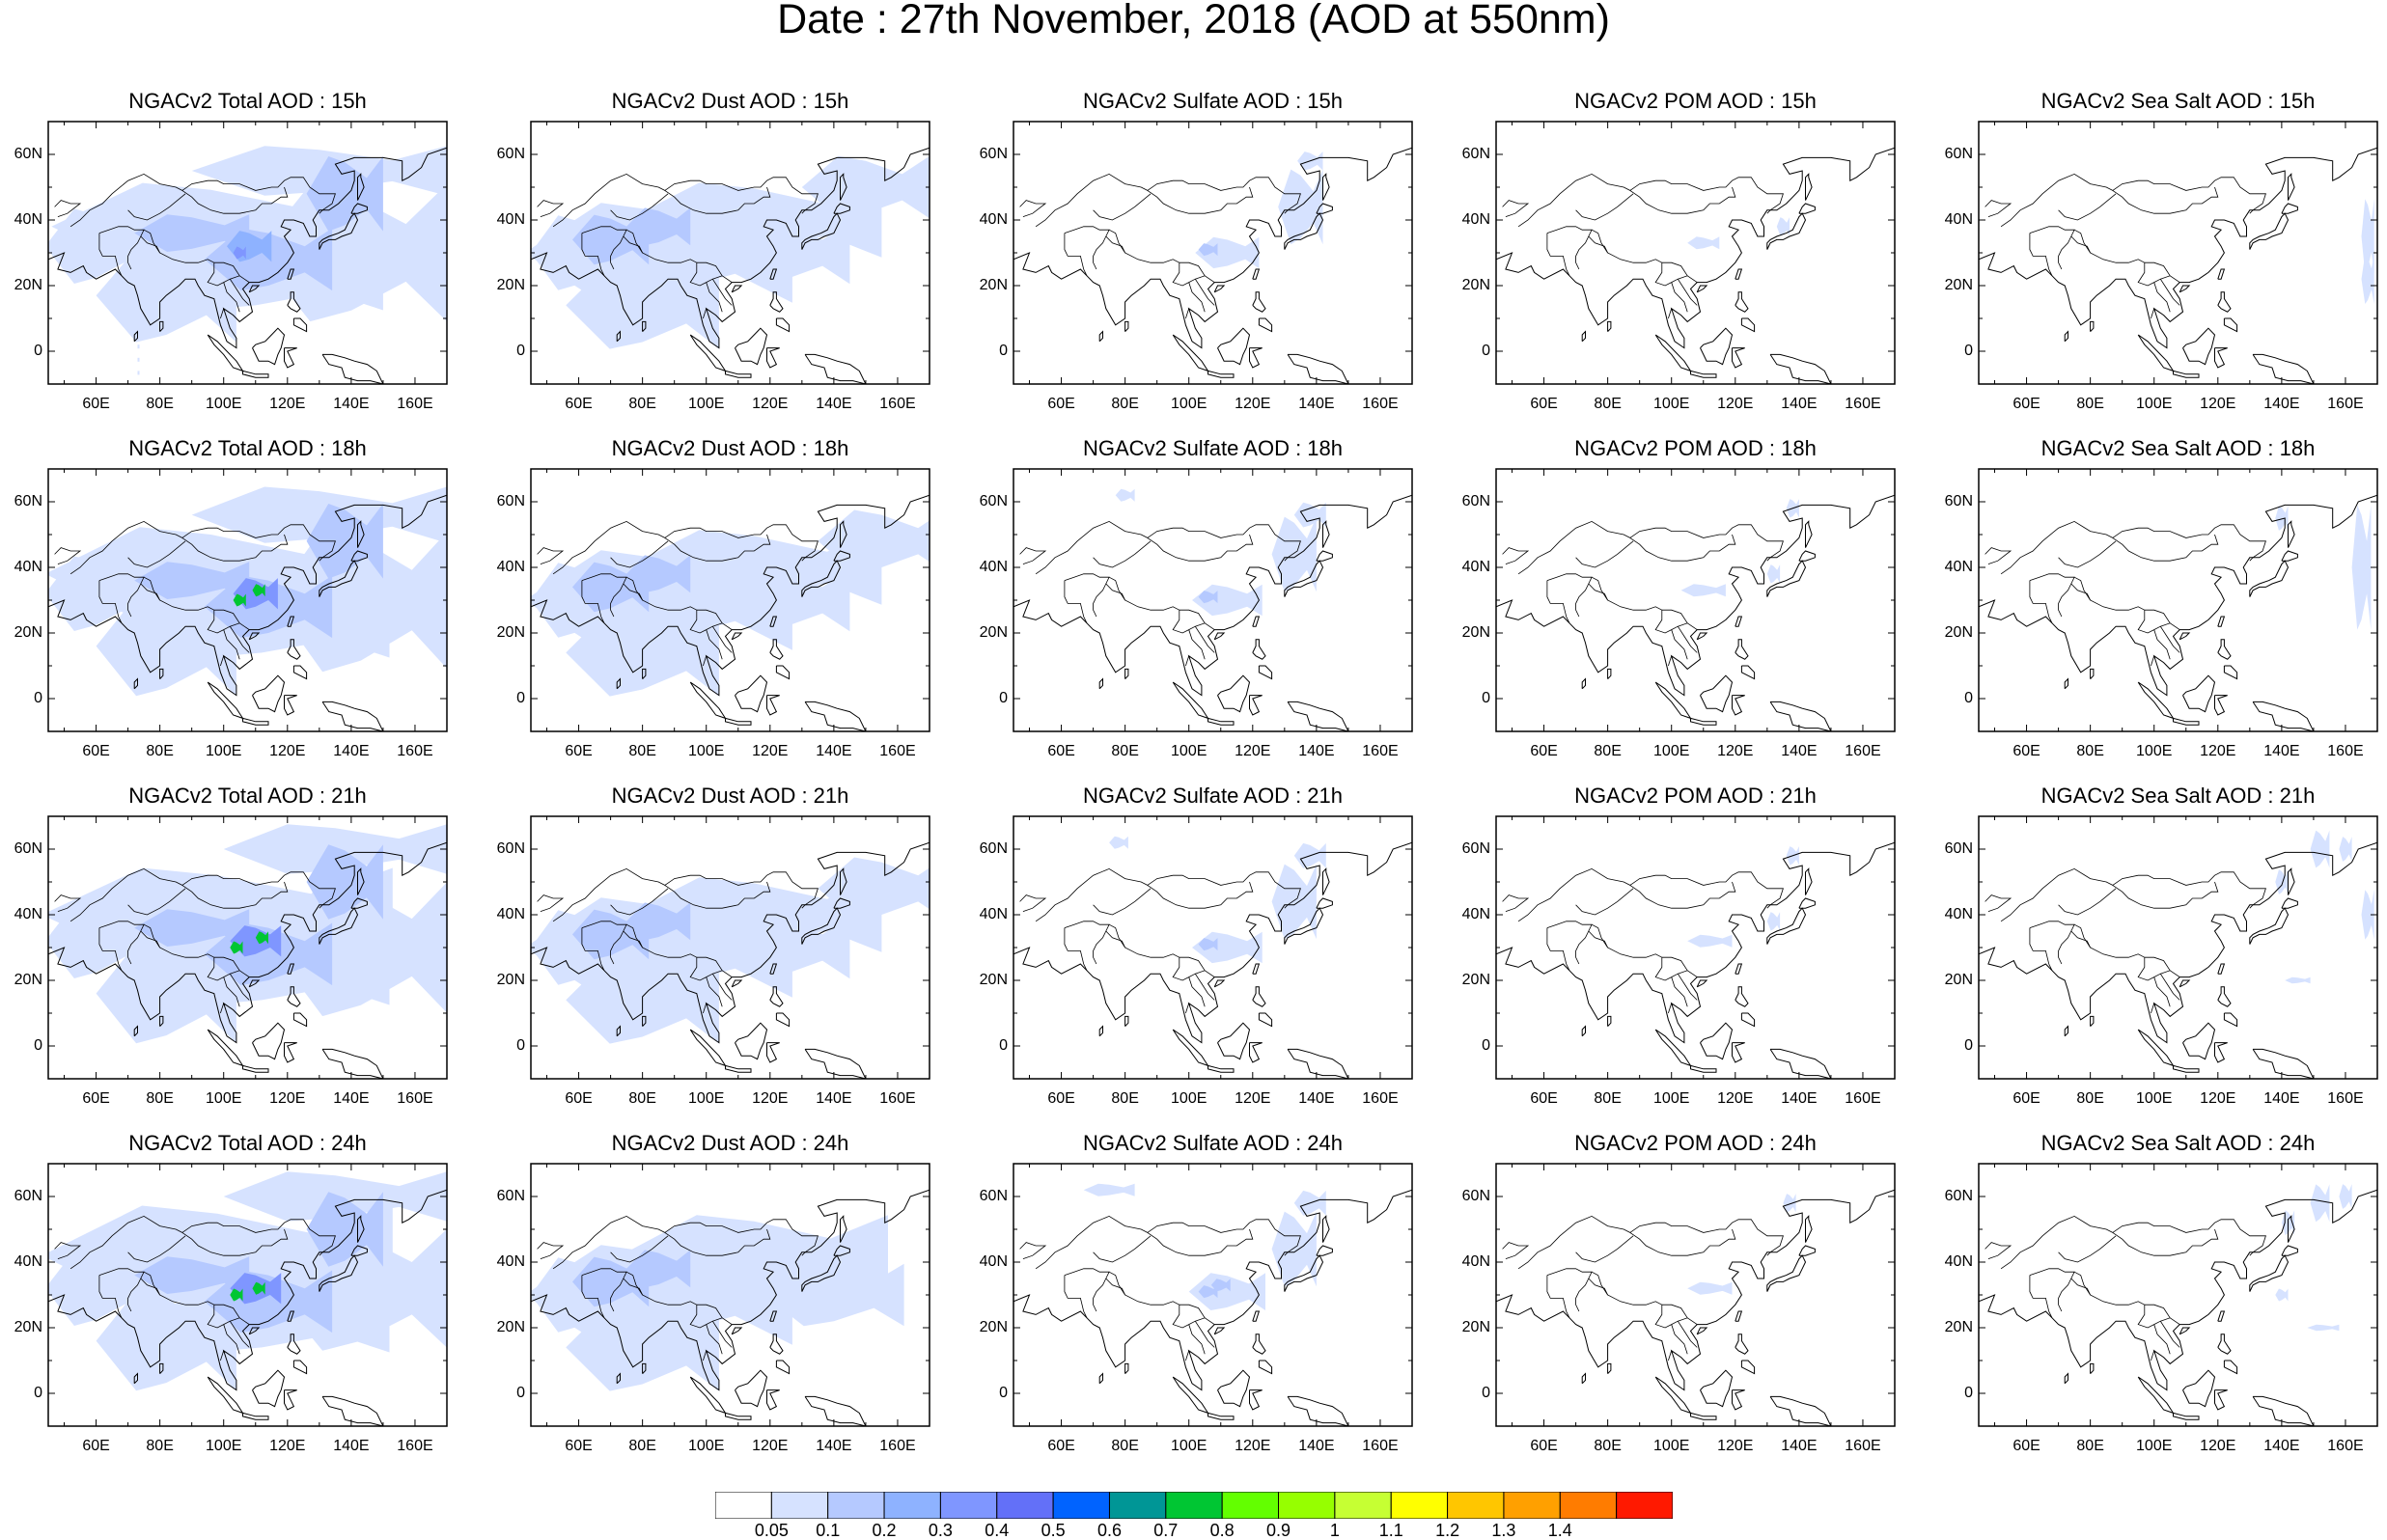 Image resolution: width=2387 pixels, height=1540 pixels. Describe the element at coordinates (730, 796) in the screenshot. I see `panel-title-dust-r3: NGACv2 Dust AOD : 21h` at that location.